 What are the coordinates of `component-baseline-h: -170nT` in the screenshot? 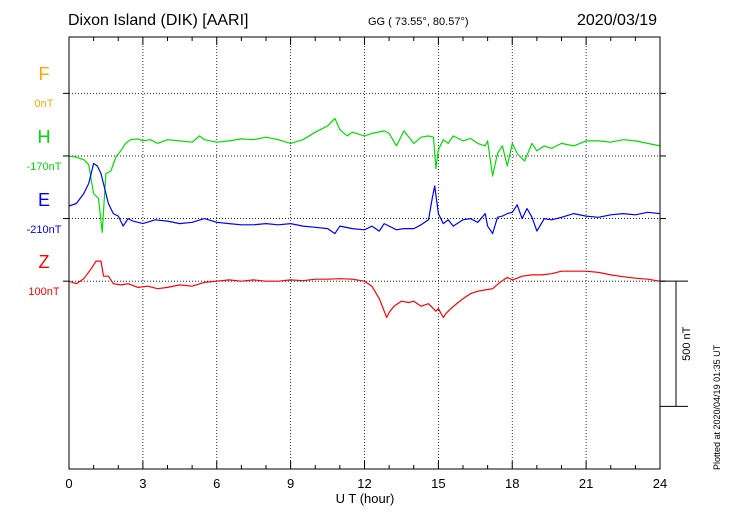 It's located at (44, 166).